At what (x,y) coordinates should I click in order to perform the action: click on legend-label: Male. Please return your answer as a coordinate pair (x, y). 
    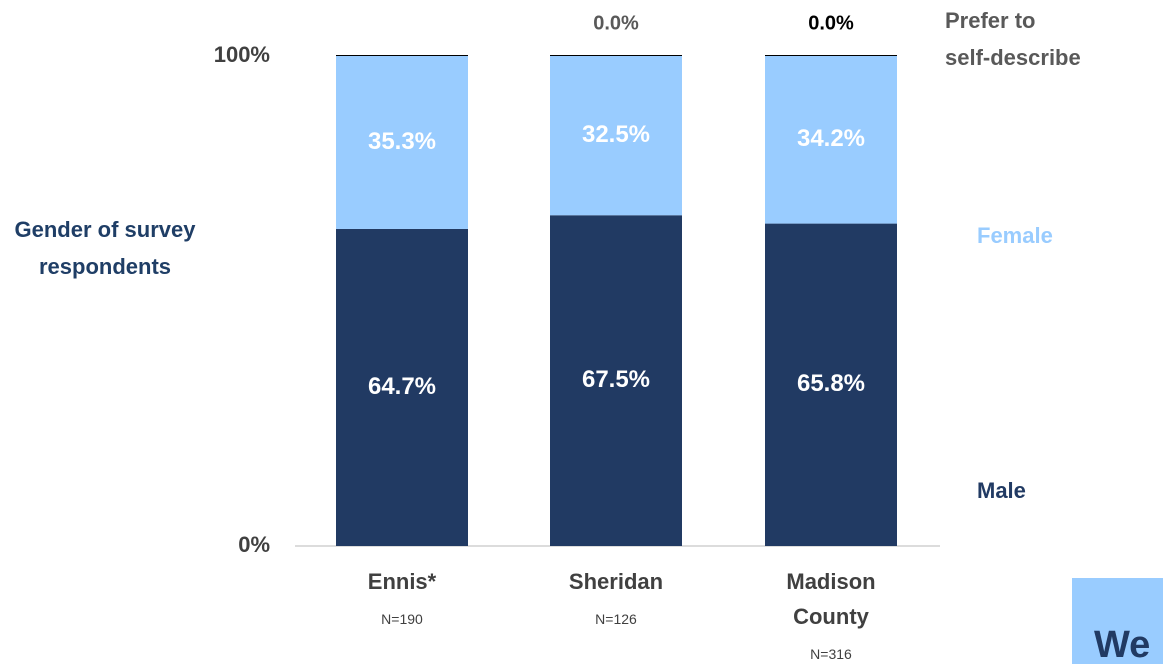
    Looking at the image, I should click on (1001, 490).